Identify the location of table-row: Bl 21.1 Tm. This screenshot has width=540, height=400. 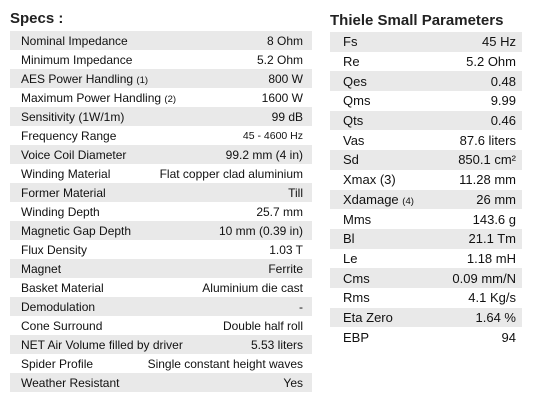
(426, 238).